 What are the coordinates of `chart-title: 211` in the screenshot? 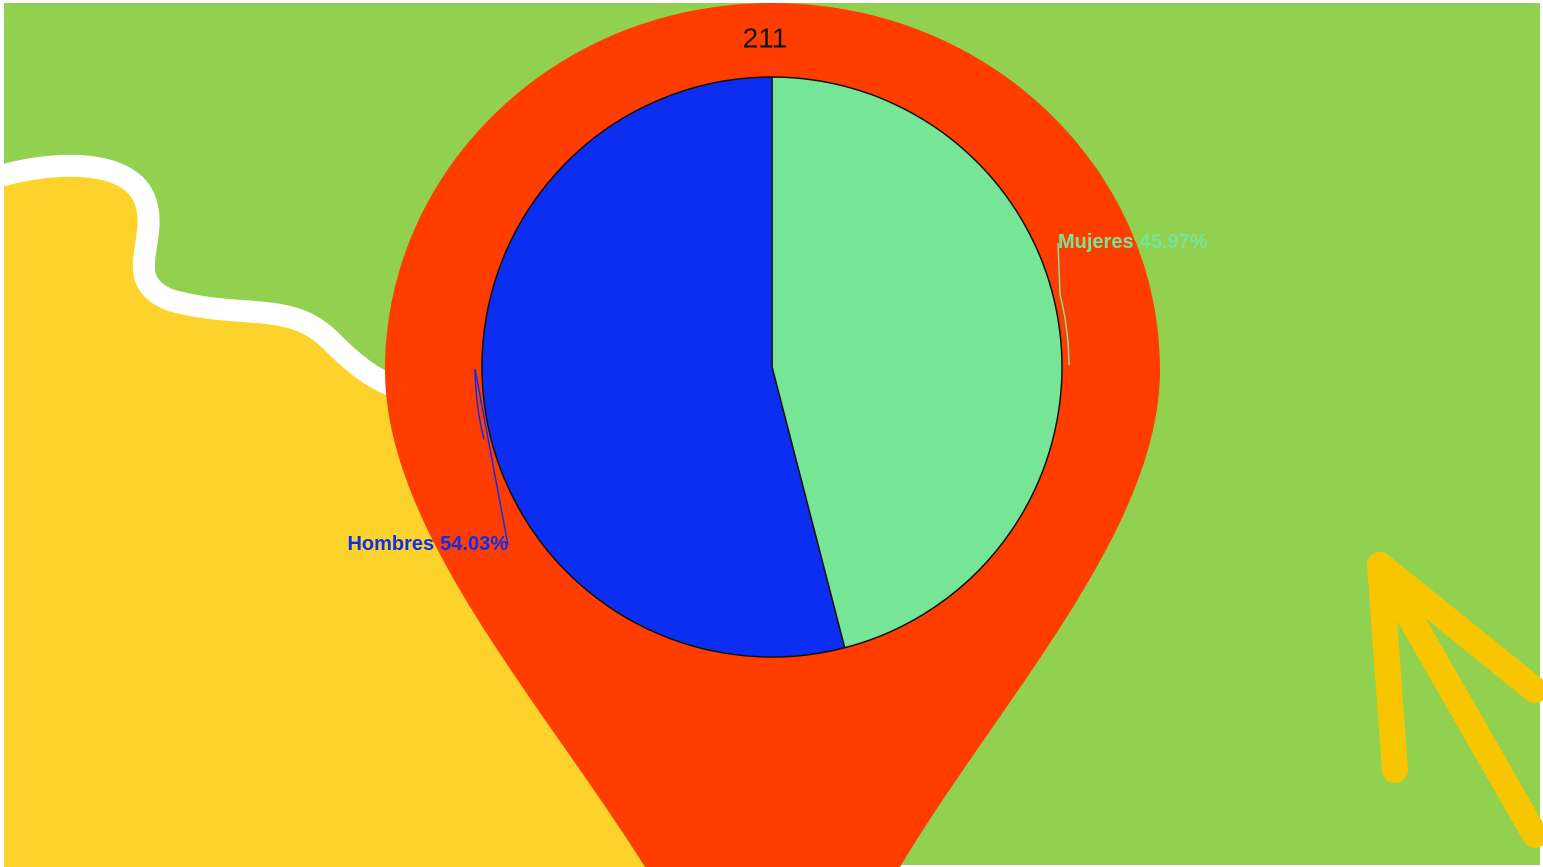 It's located at (765, 37).